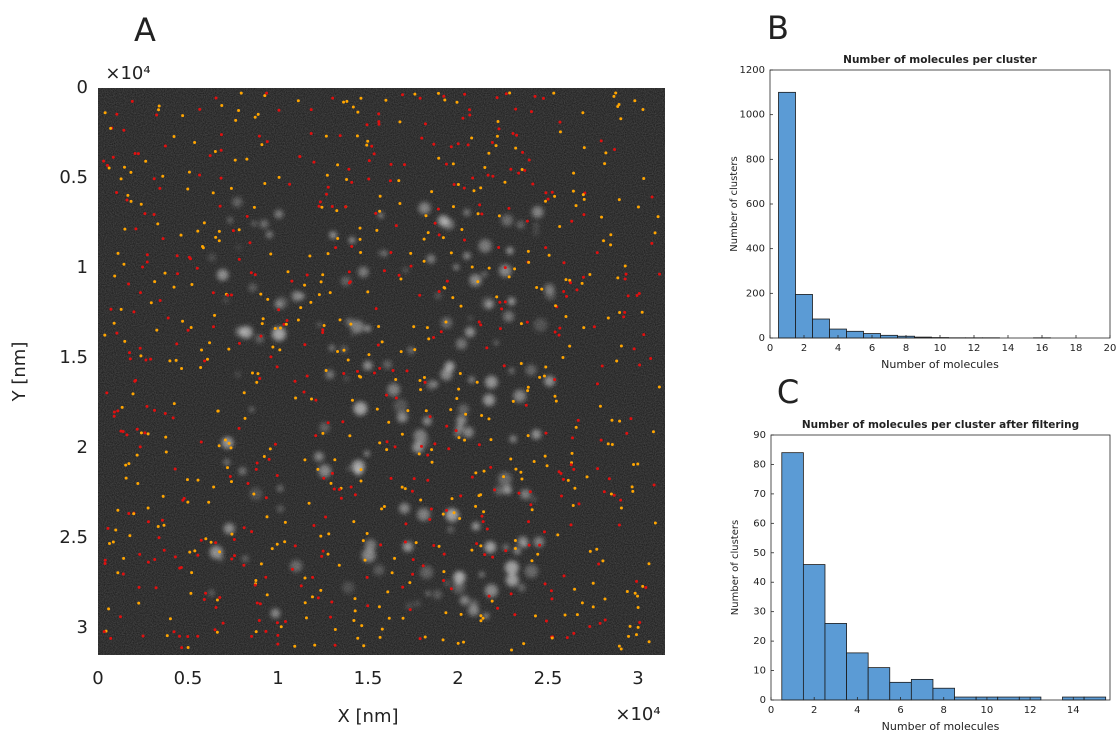 The image size is (1116, 734). I want to click on x-tick-label: 2.5, so click(548, 678).